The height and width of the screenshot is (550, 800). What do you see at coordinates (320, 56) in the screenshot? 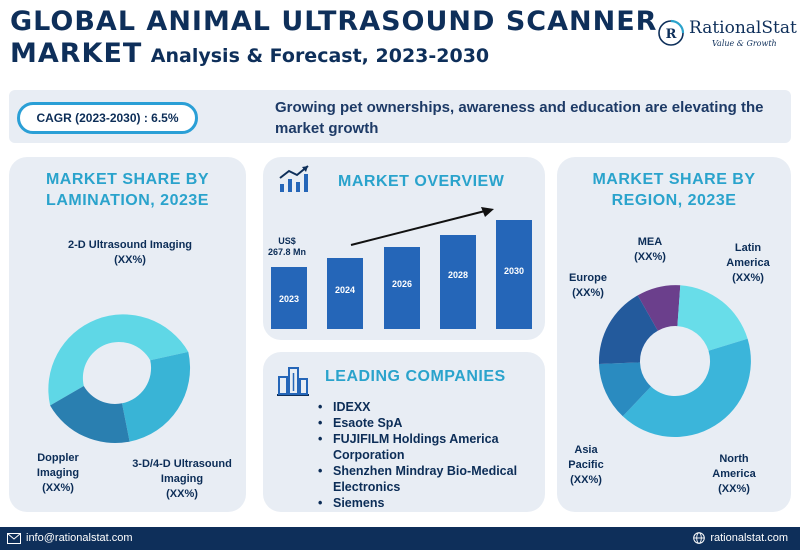
I see `title-analysis-forecast: Analysis & Forecast, 2023-2030` at bounding box center [320, 56].